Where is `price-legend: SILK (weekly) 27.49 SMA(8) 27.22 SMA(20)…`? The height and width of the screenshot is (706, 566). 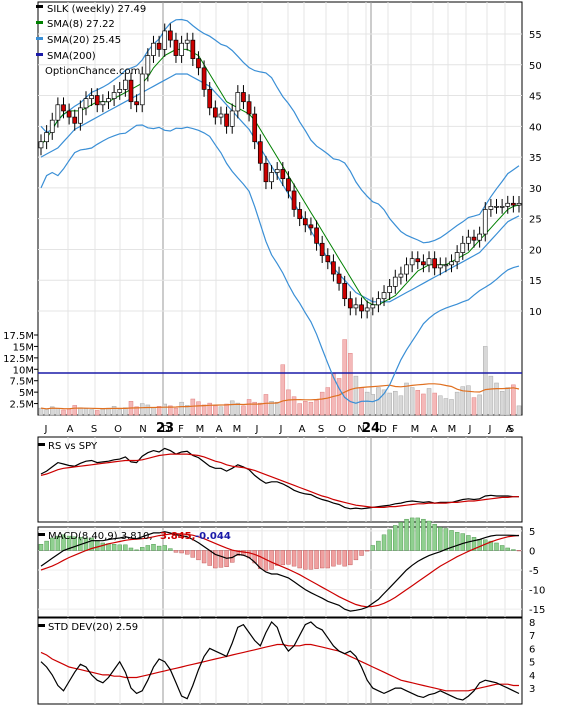
price-legend: SILK (weekly) 27.49 SMA(8) 27.22 SMA(20)… is located at coordinates (91, 40).